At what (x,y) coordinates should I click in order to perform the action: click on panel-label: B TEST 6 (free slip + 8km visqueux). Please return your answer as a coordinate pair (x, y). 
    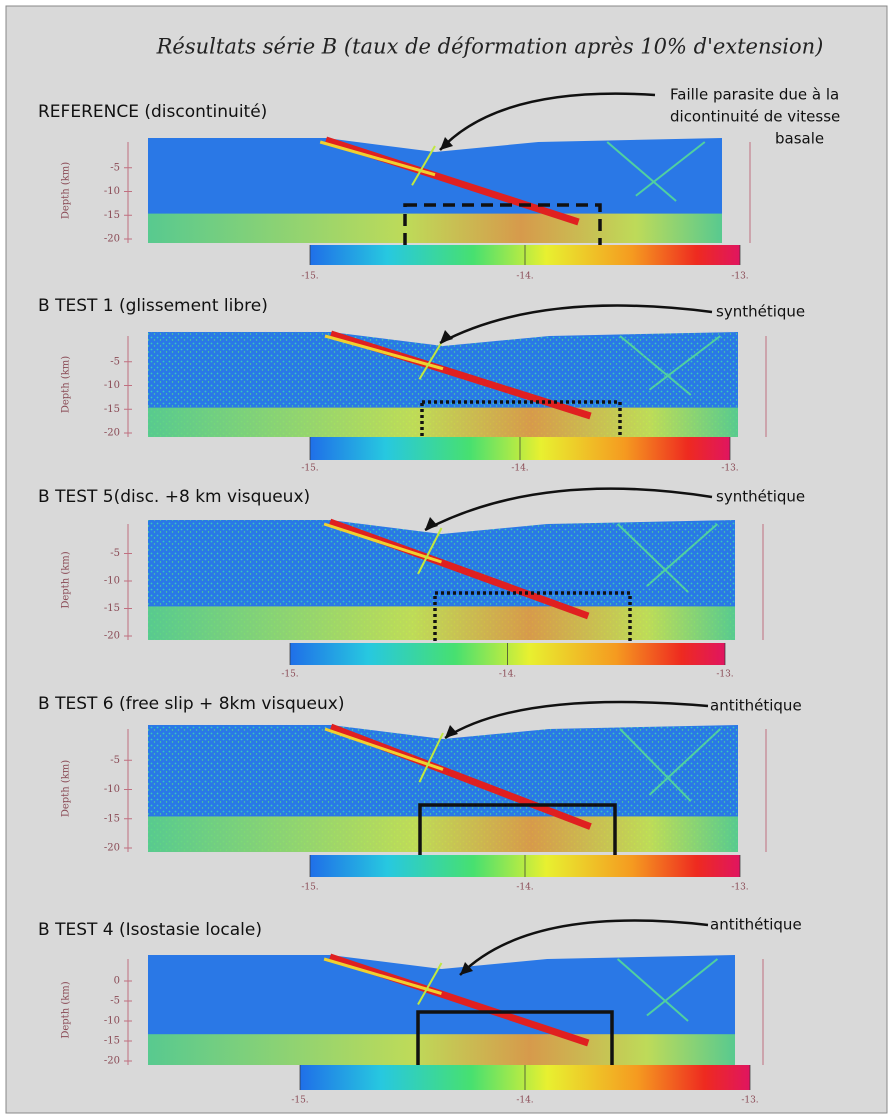
    Looking at the image, I should click on (191, 704).